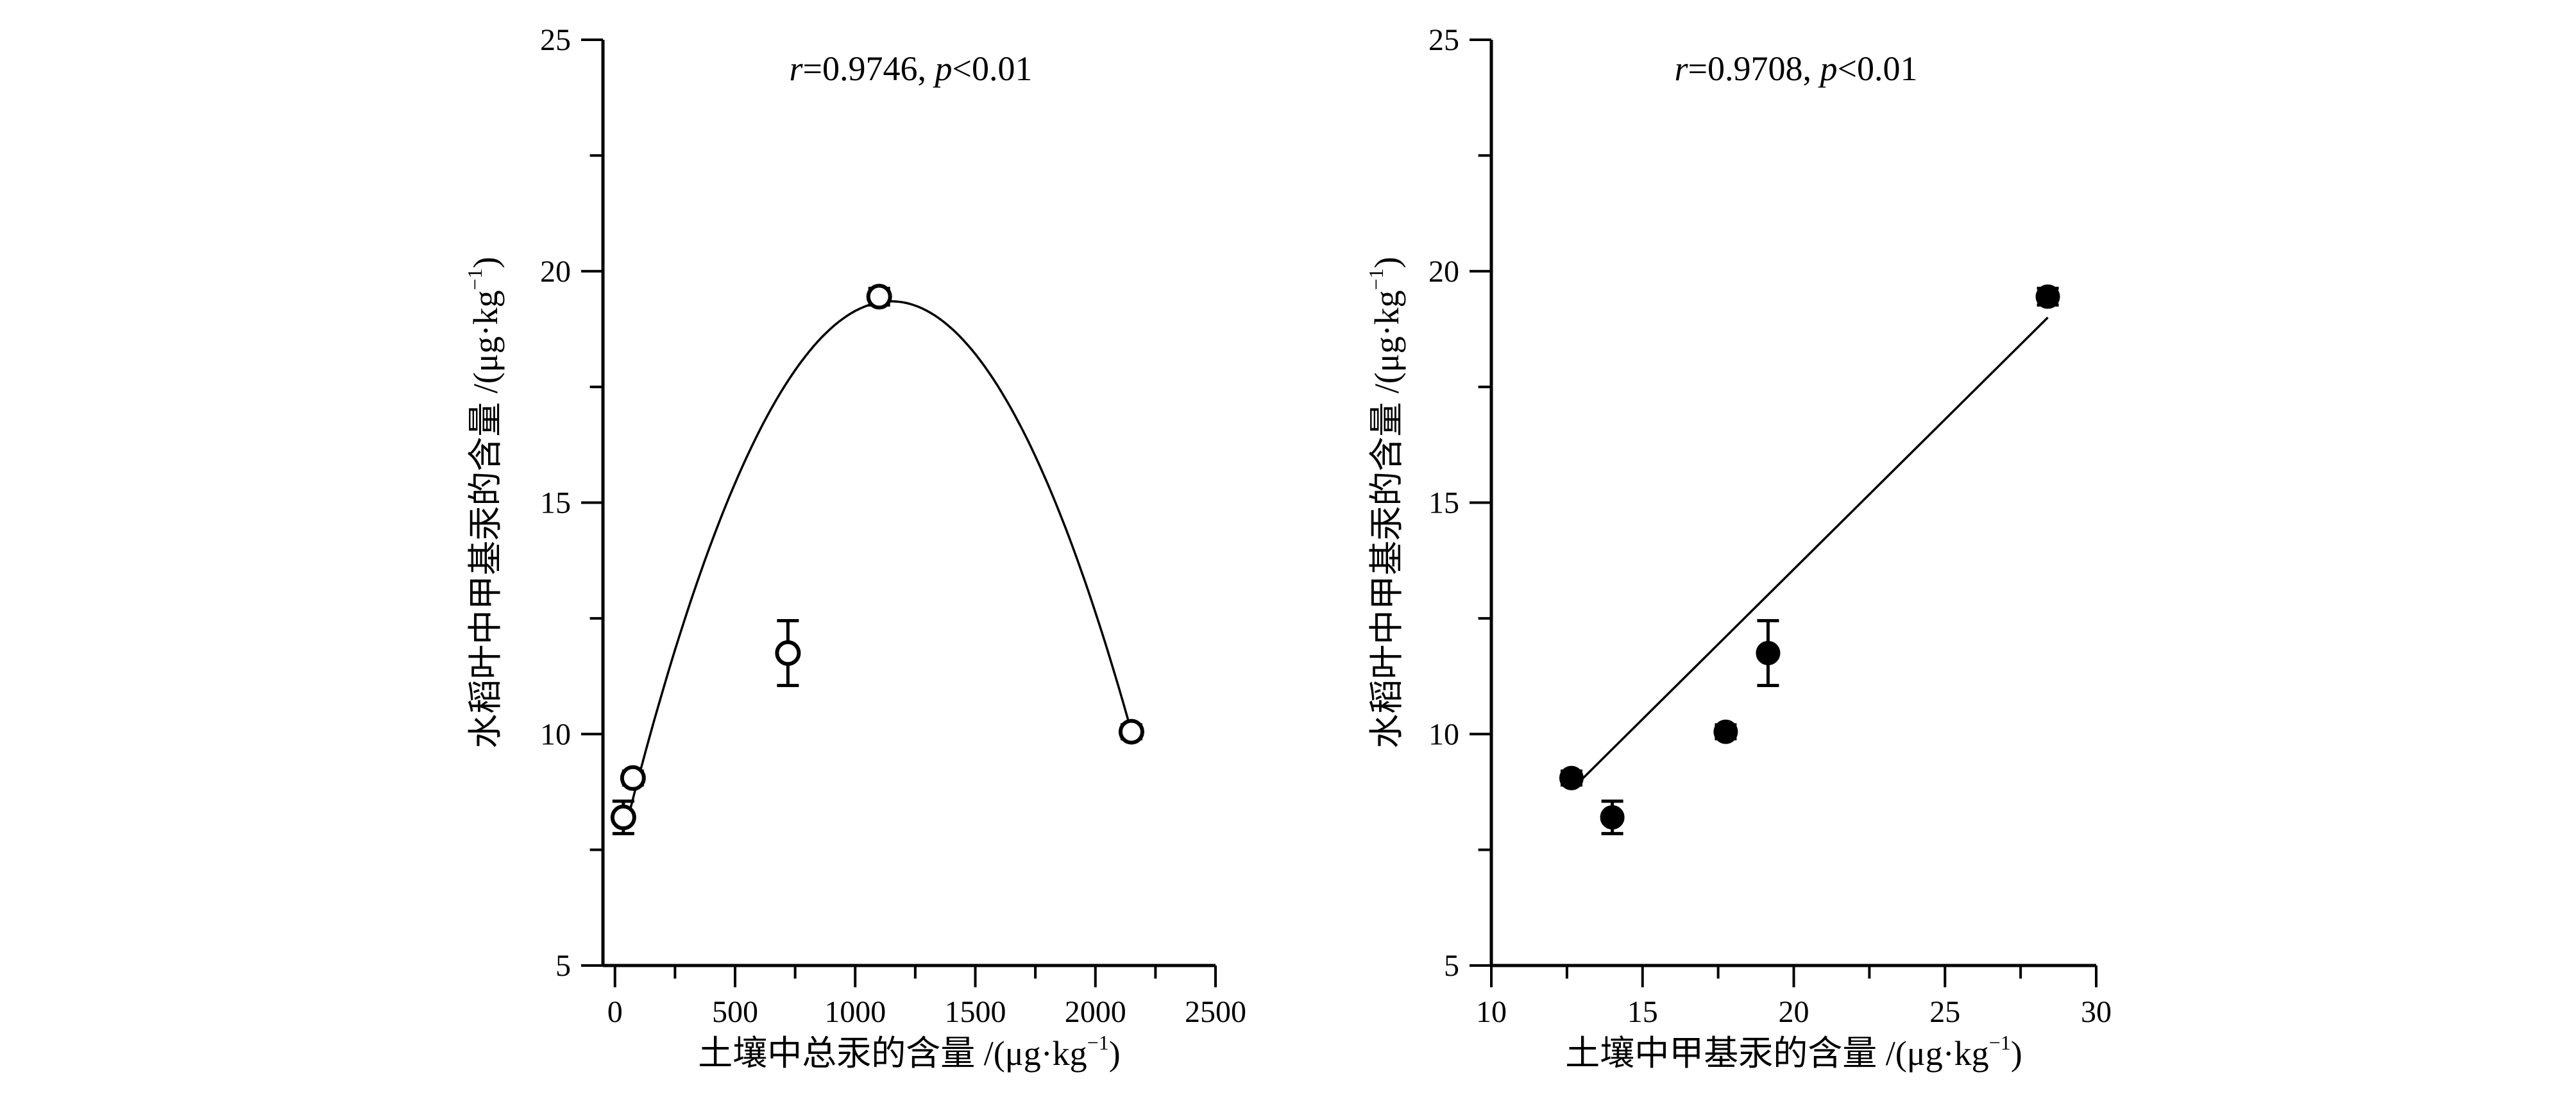 The height and width of the screenshot is (1106, 2576). I want to click on correlation-annotation: r=0.9746, p<0.01, so click(911, 68).